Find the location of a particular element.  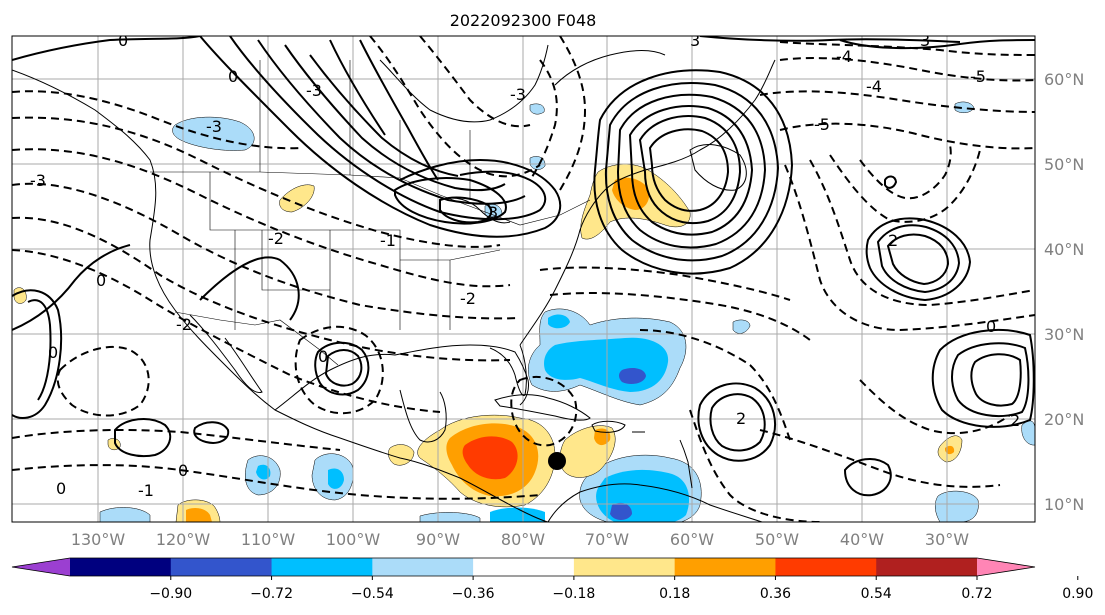

lon-label: 70°W is located at coordinates (607, 539).